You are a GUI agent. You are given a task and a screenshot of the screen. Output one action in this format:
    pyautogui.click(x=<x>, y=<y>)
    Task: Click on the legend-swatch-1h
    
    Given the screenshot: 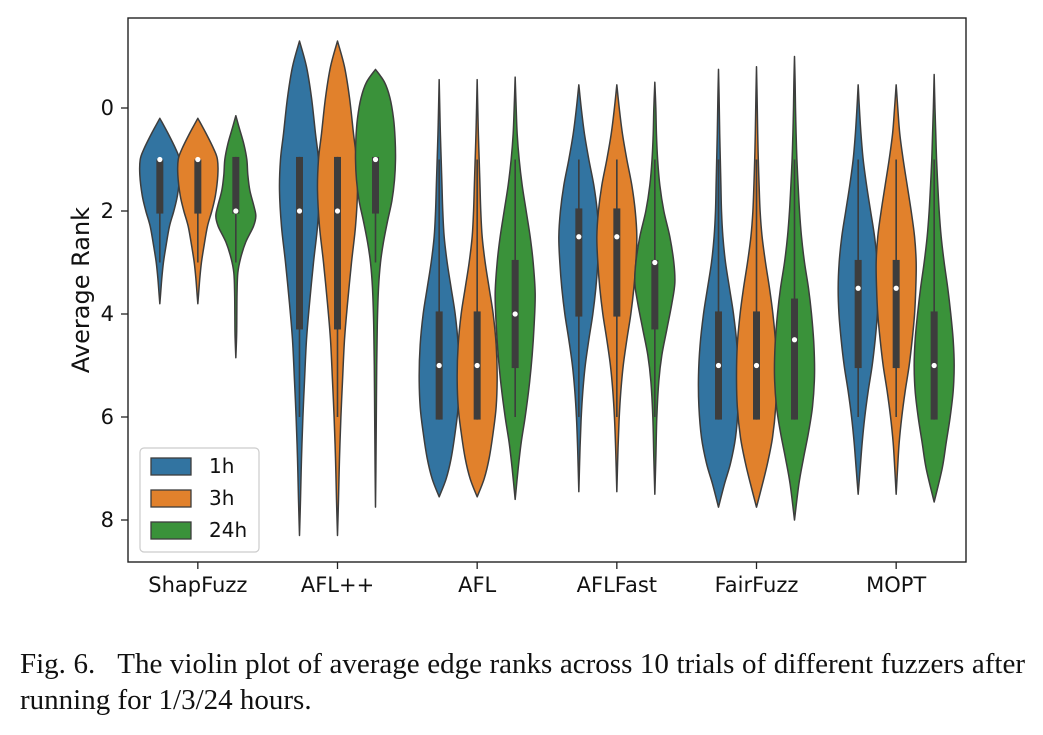 What is the action you would take?
    pyautogui.click(x=171, y=466)
    